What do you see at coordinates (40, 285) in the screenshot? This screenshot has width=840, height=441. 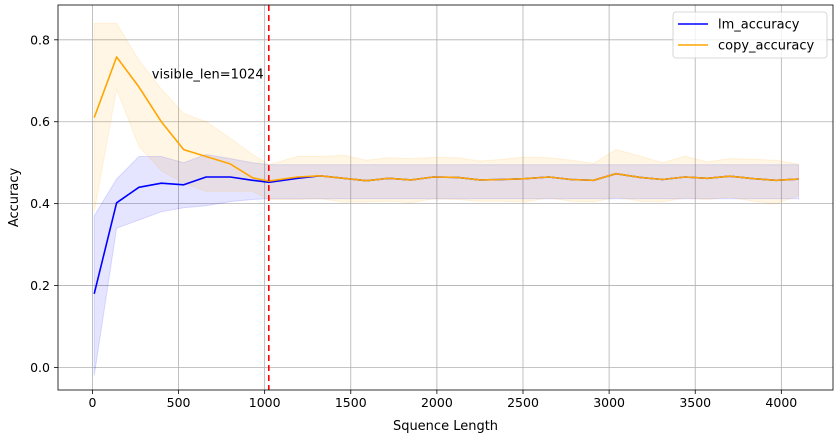 I see `y-tick-label: 0.2` at bounding box center [40, 285].